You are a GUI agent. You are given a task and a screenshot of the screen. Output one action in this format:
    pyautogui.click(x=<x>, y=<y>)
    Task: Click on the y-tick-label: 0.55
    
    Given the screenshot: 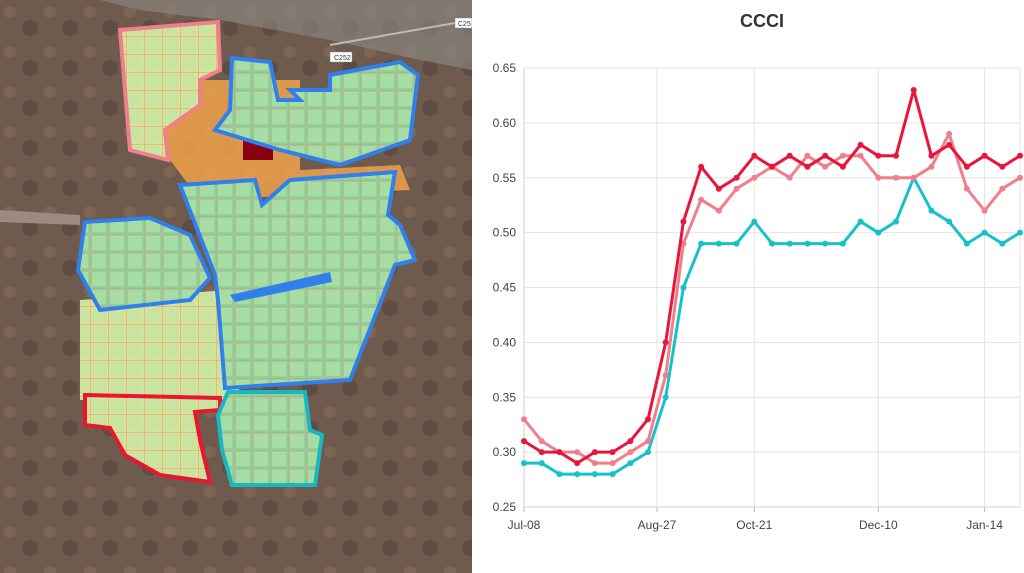 What is the action you would take?
    pyautogui.click(x=505, y=178)
    